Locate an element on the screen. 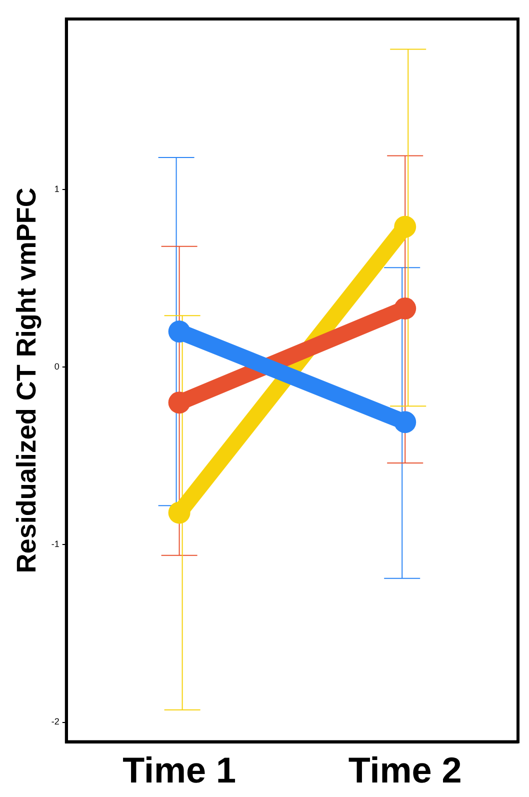 Image resolution: width=529 pixels, height=797 pixels. x-tick-label: Time 2 is located at coordinates (405, 769).